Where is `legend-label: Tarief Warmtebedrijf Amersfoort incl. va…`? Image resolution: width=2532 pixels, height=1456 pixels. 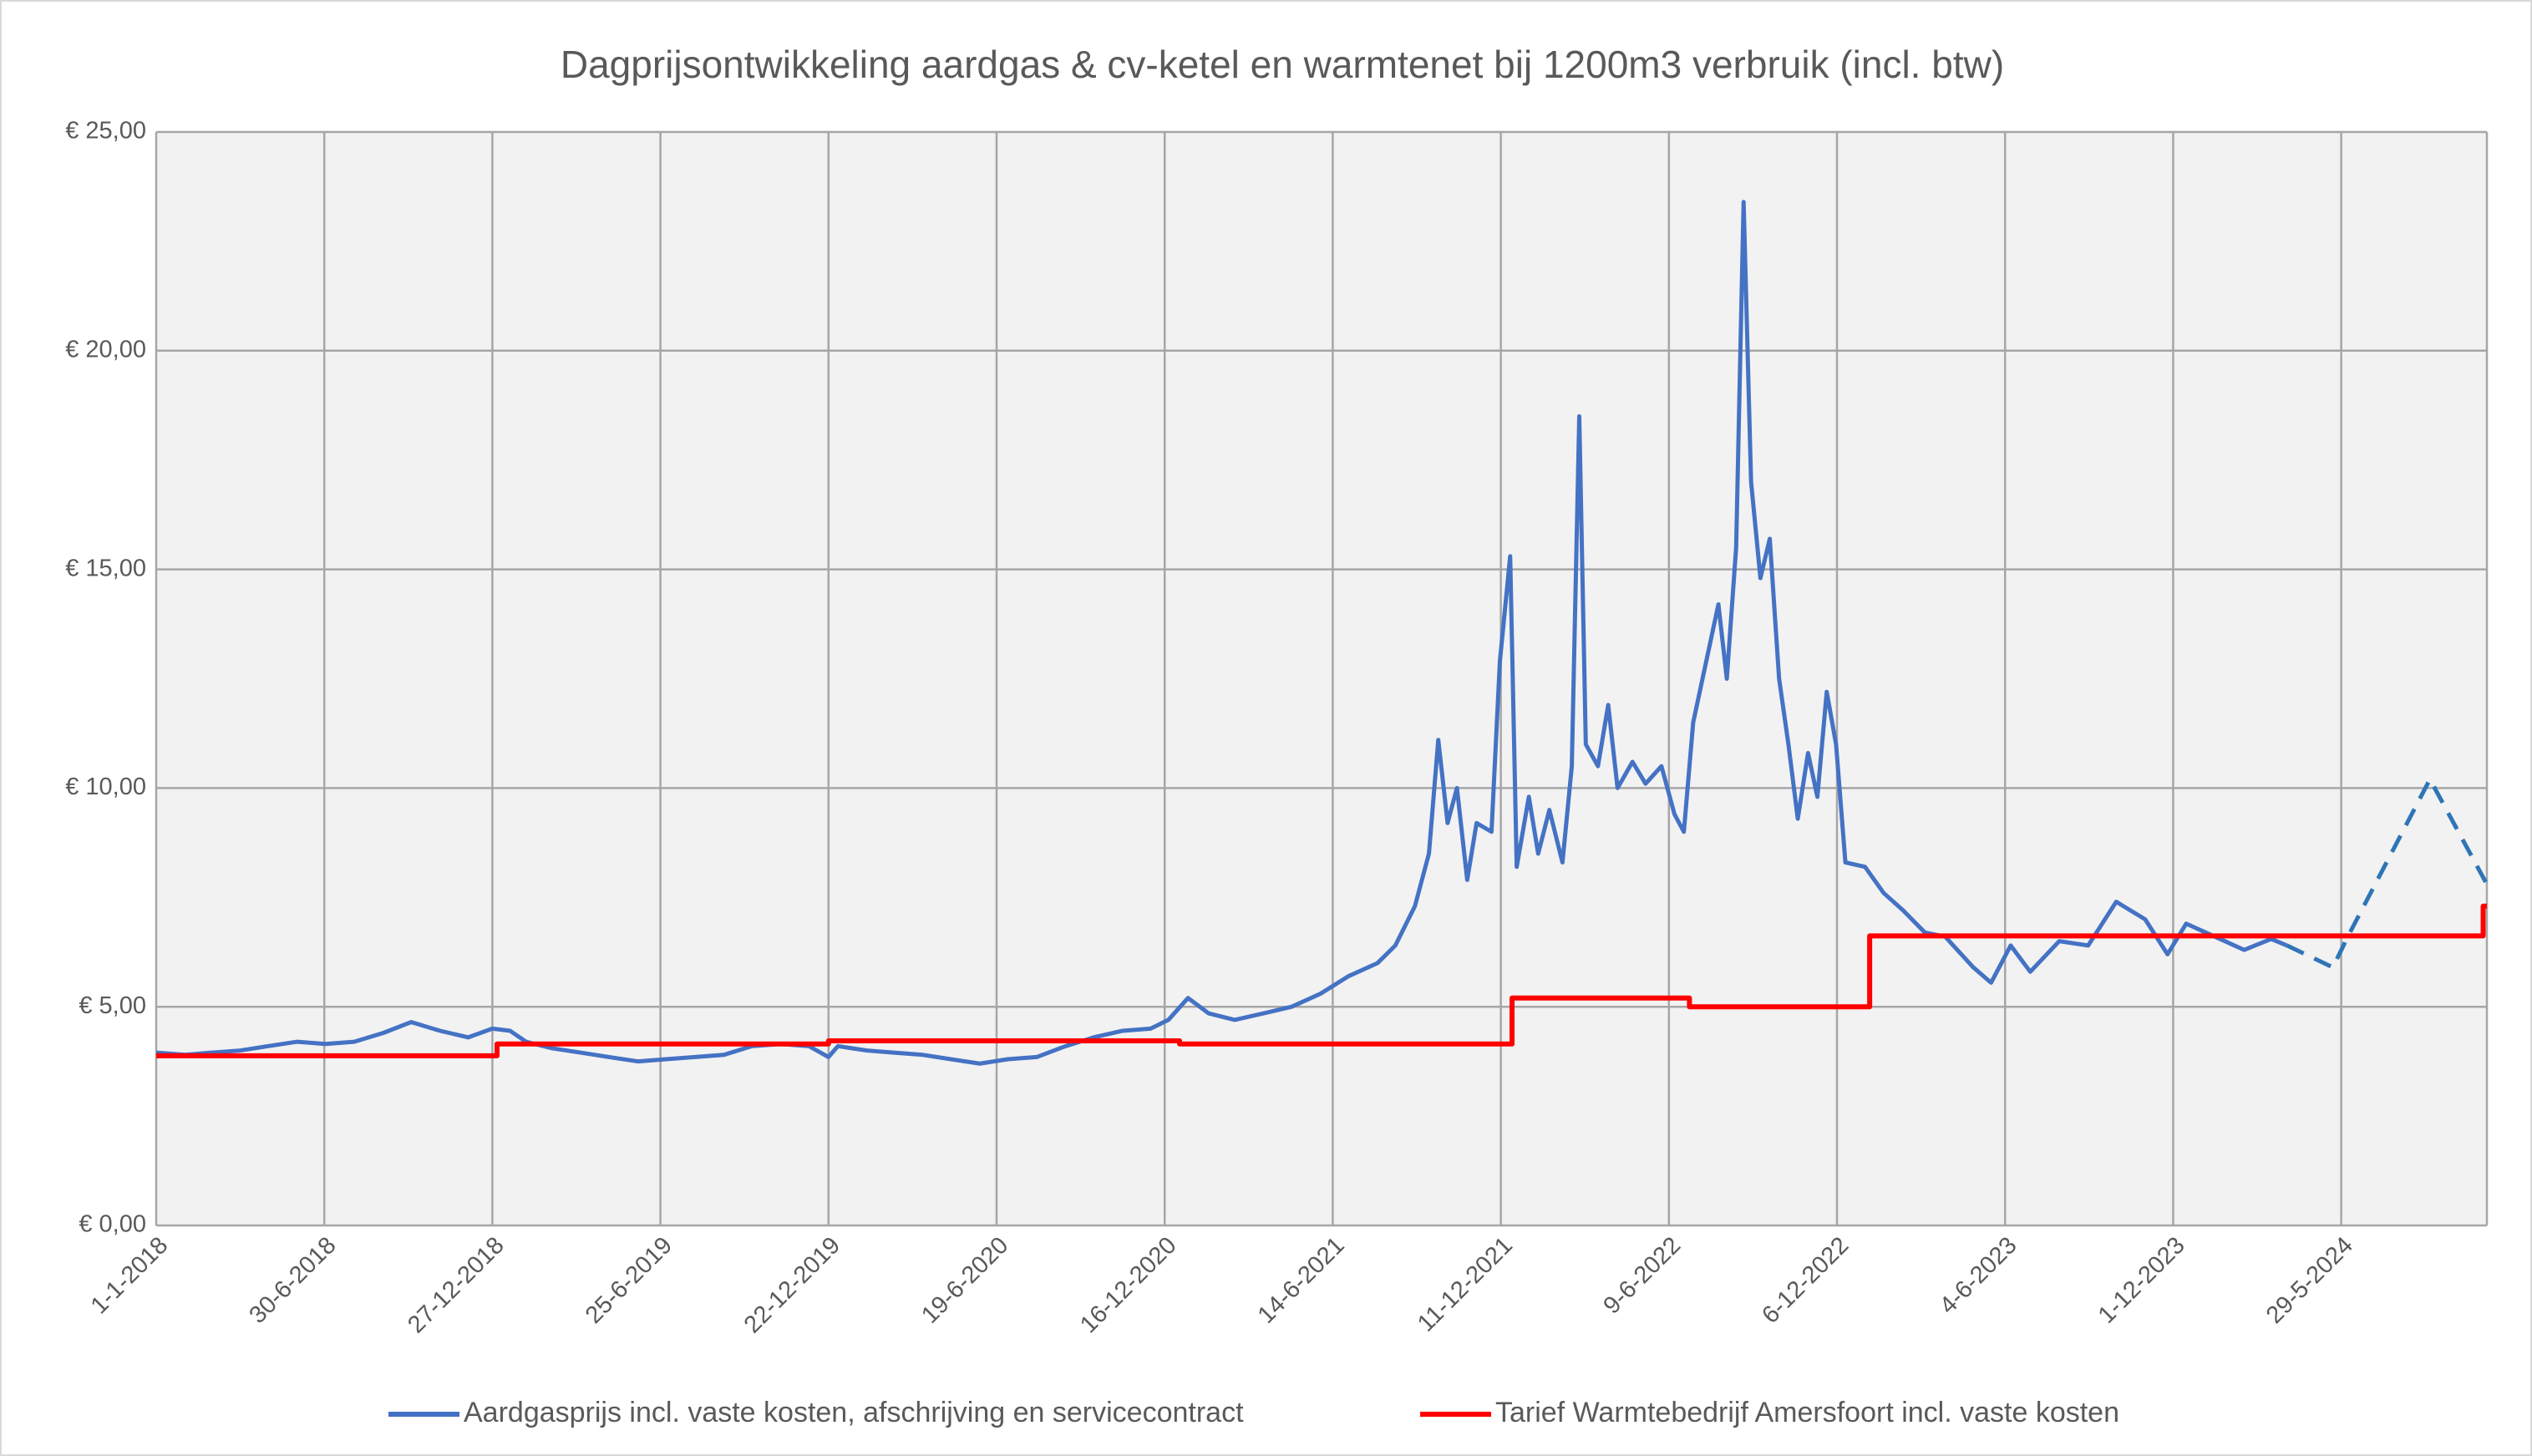 legend-label: Tarief Warmtebedrijf Amersfoort incl. va… is located at coordinates (1807, 1412).